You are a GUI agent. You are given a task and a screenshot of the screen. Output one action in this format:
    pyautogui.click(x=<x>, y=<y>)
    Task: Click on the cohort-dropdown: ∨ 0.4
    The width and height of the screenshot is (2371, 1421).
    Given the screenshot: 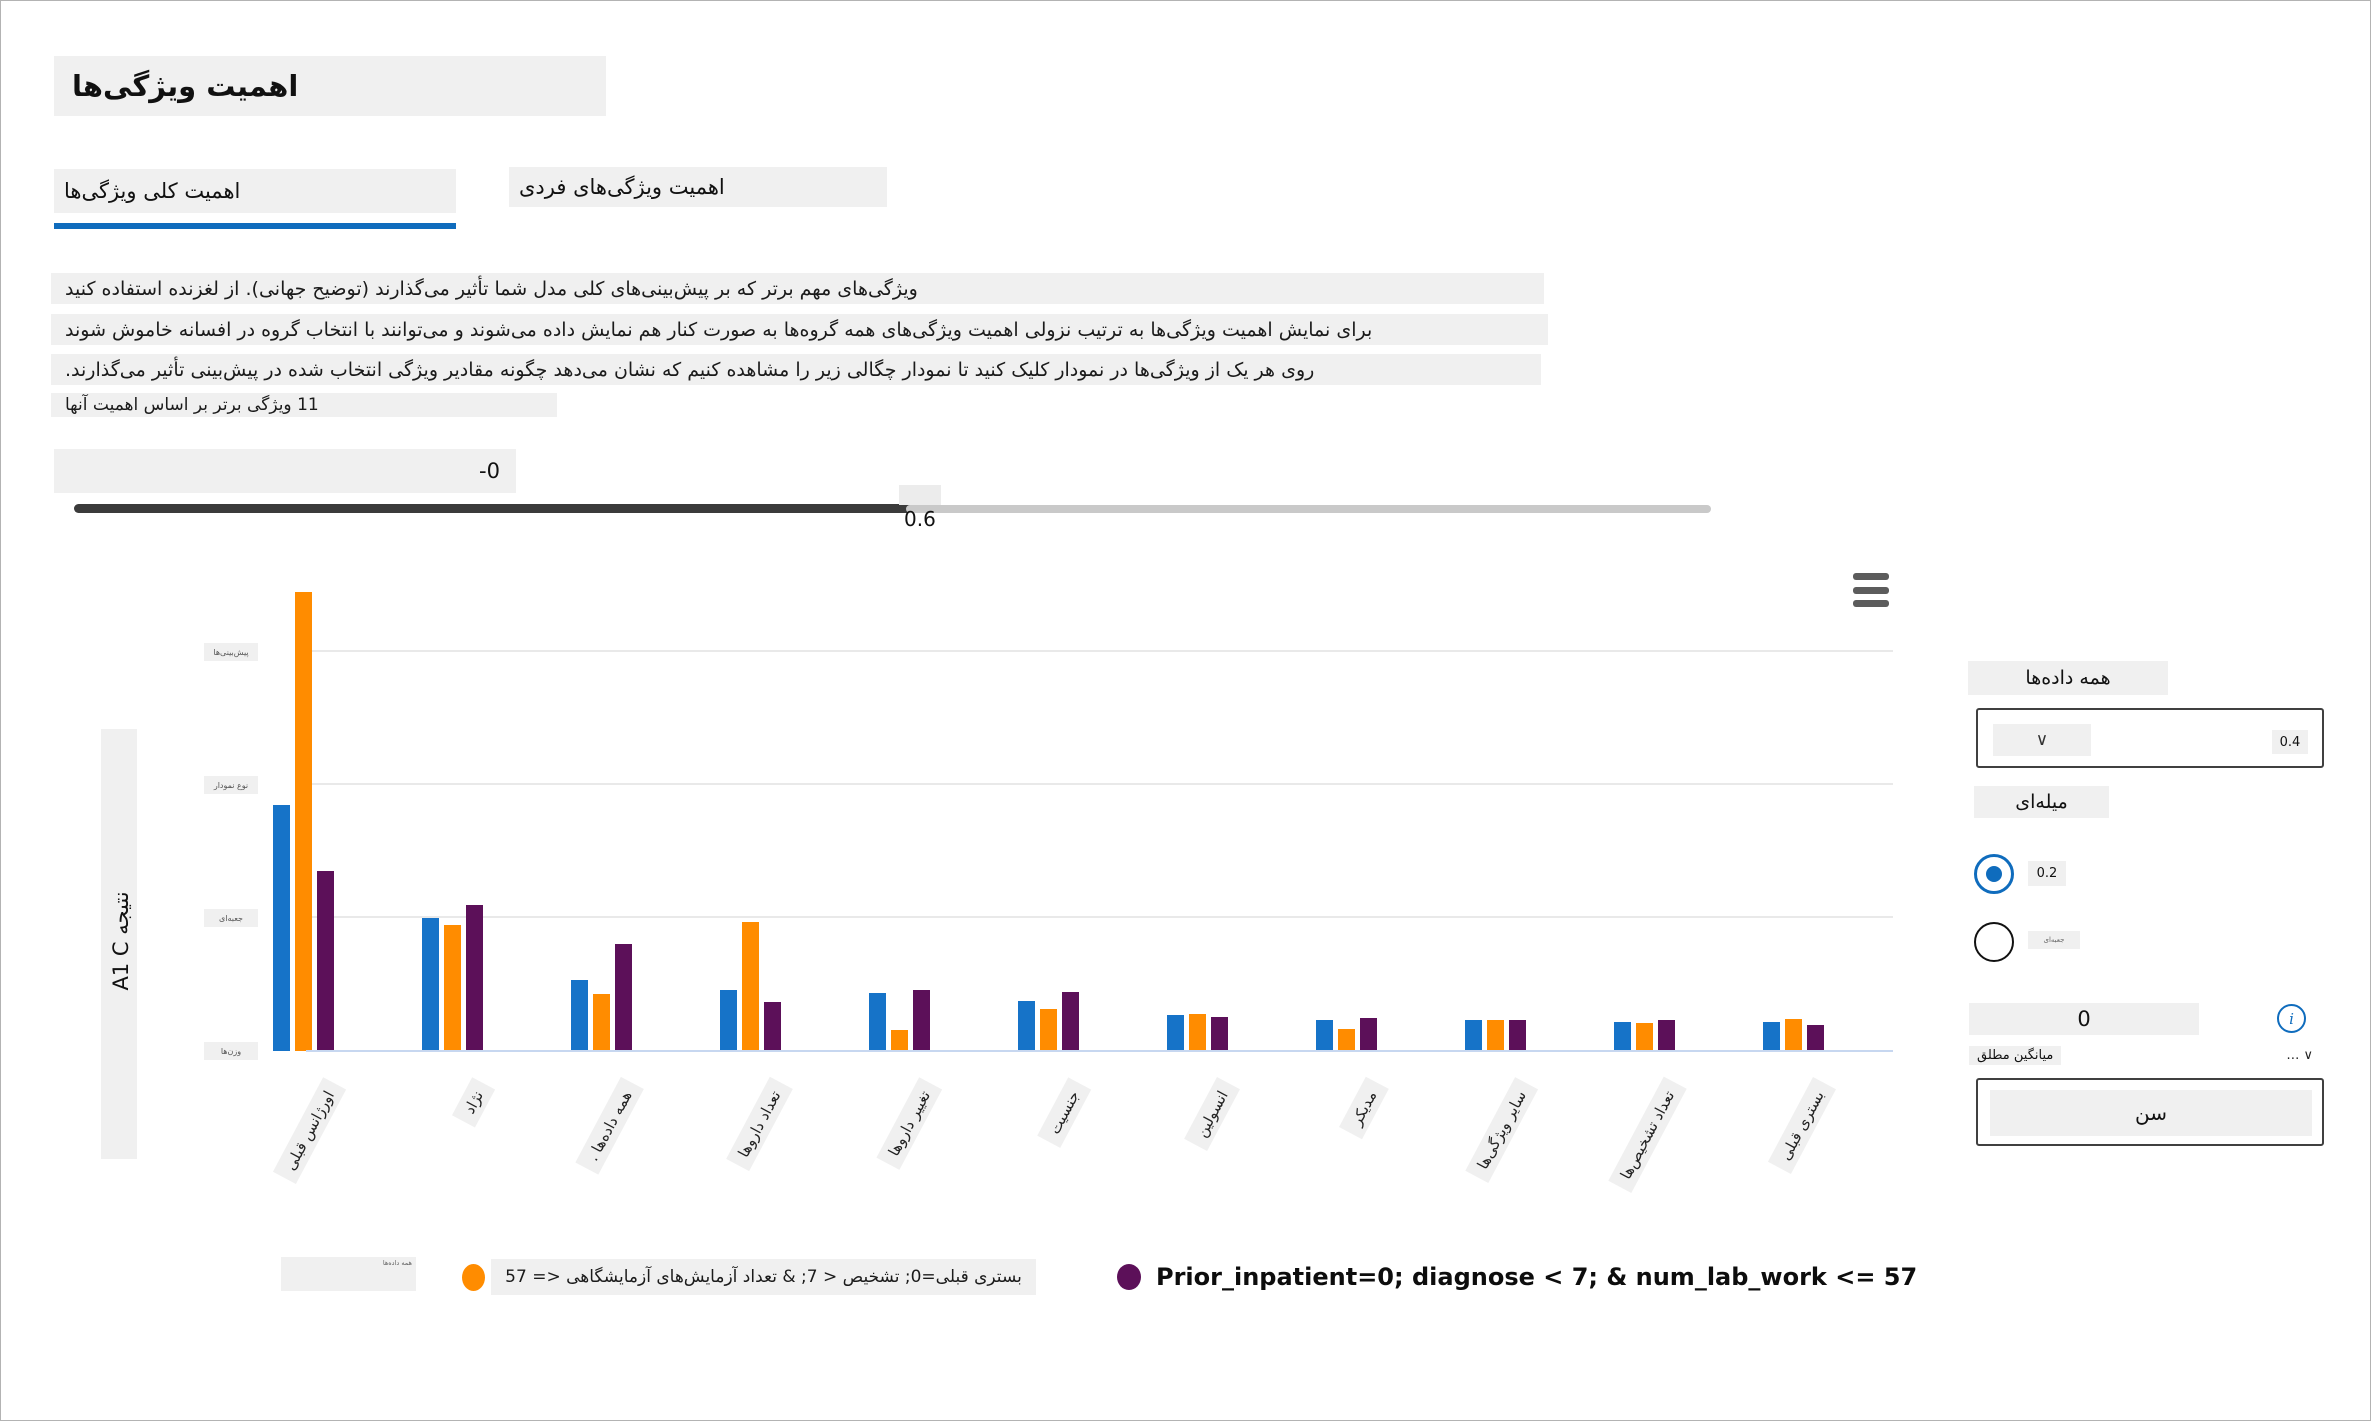 What is the action you would take?
    pyautogui.click(x=2150, y=738)
    